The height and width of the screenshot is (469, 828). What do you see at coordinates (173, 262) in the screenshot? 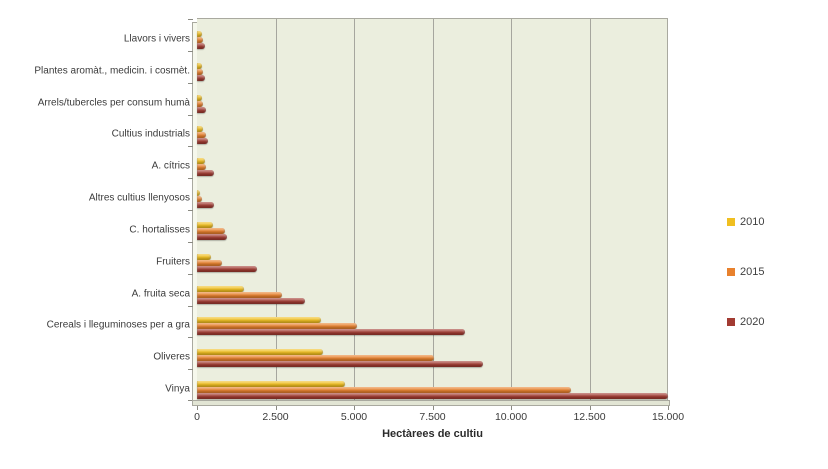
I see `category-label: Fruiters` at bounding box center [173, 262].